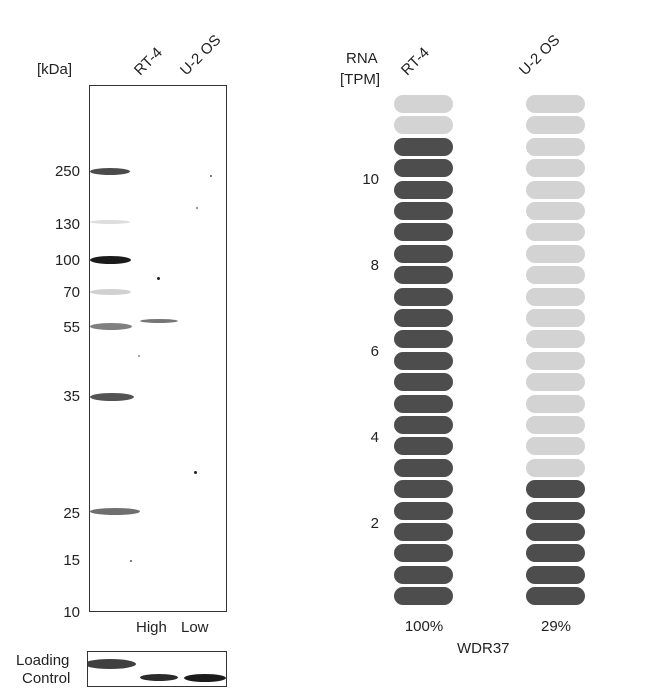 The width and height of the screenshot is (649, 692). Describe the element at coordinates (71, 513) in the screenshot. I see `marker-label-25: 25` at that location.